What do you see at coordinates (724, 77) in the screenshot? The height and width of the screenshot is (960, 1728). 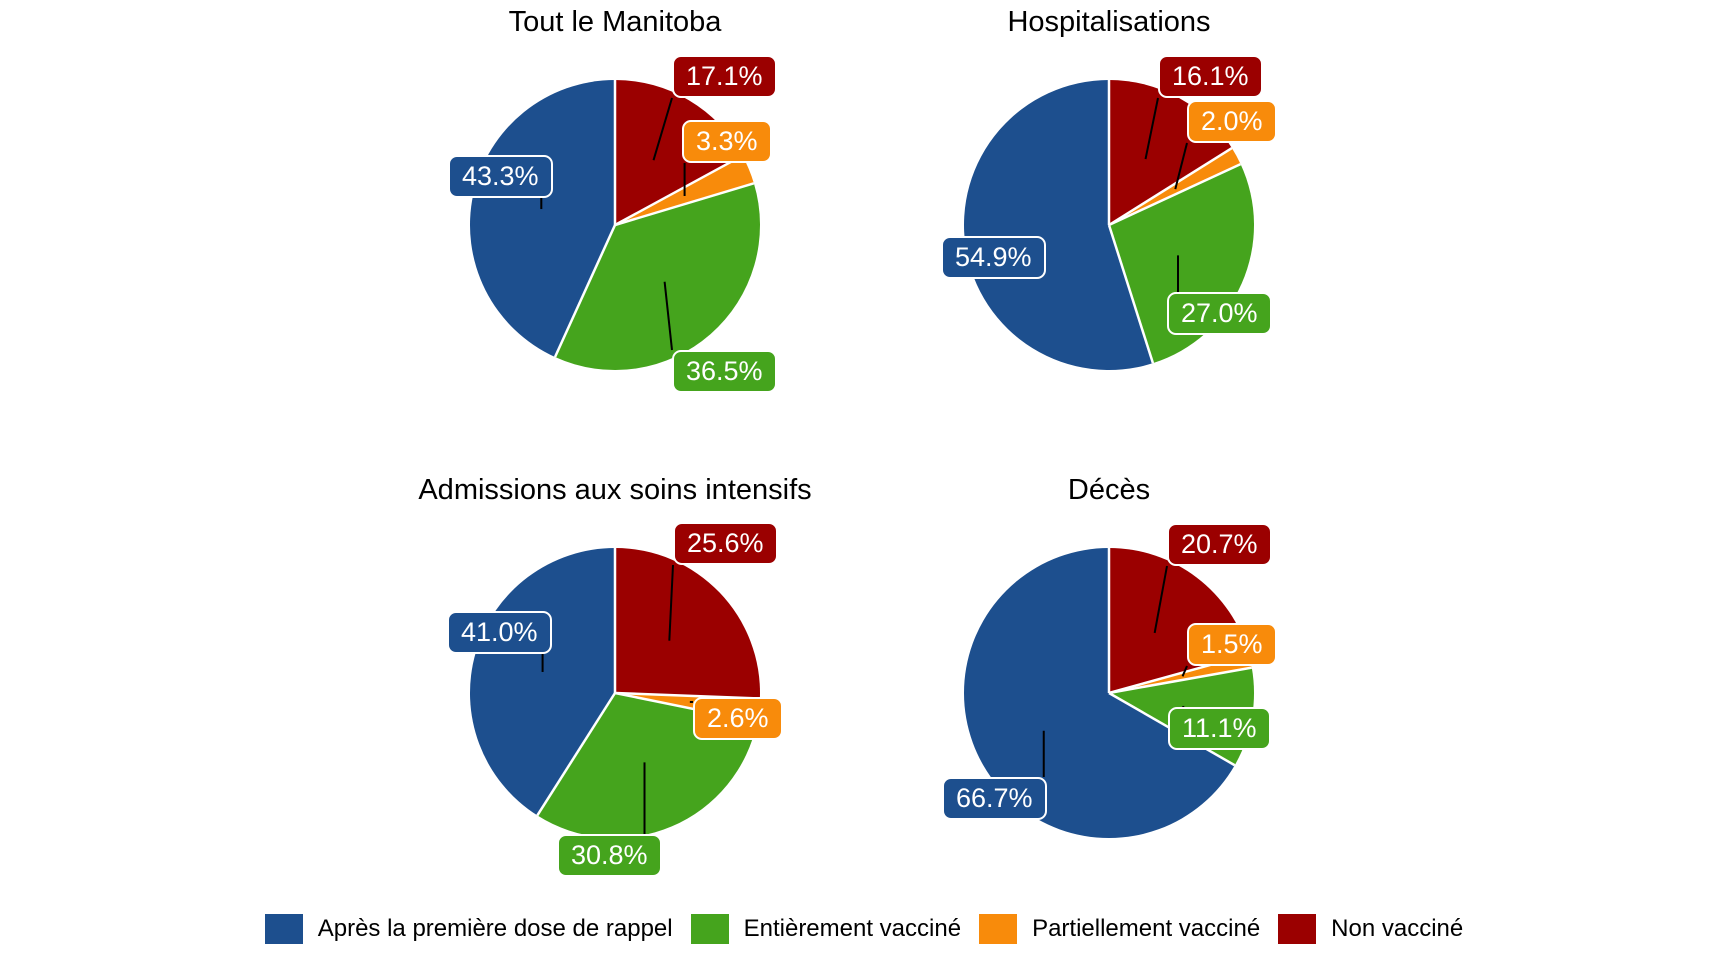 I see `pie-label-non-vaccine: 17.1%` at bounding box center [724, 77].